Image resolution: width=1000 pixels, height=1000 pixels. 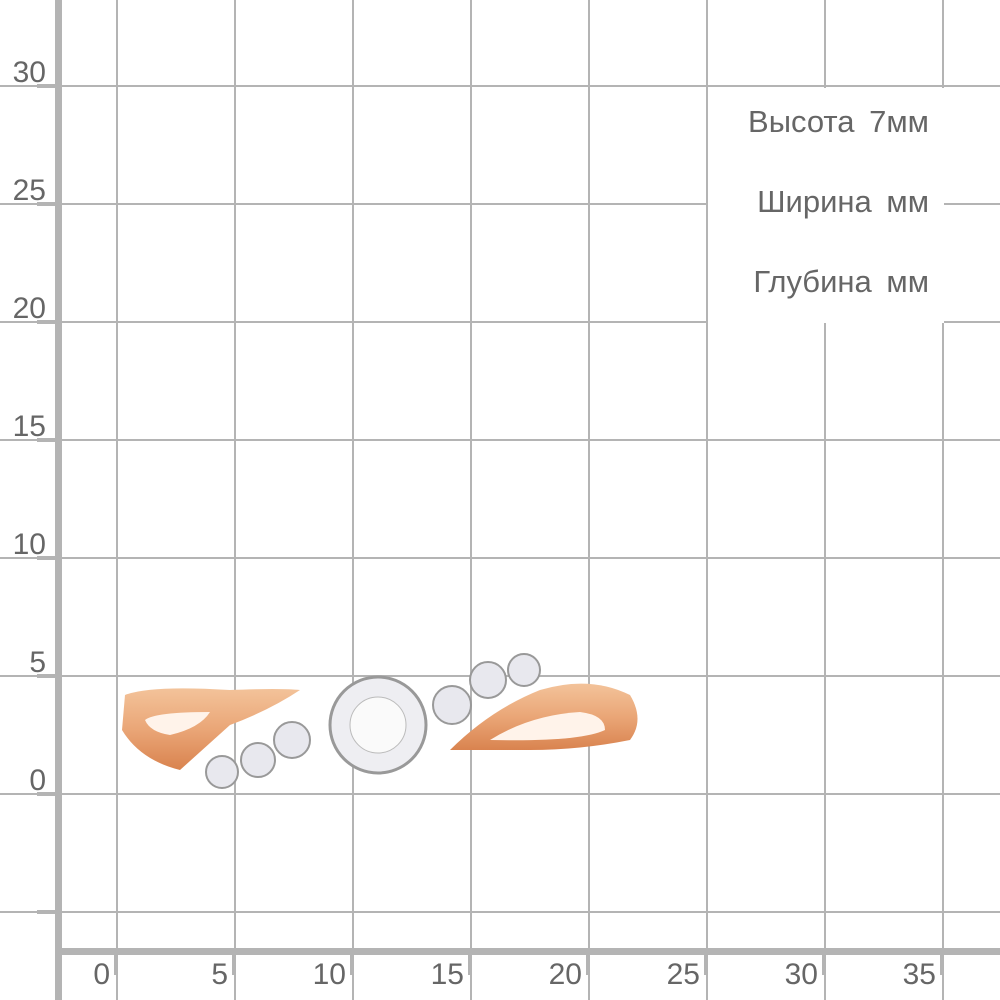 What do you see at coordinates (447, 974) in the screenshot?
I see `x-axis-label: 15` at bounding box center [447, 974].